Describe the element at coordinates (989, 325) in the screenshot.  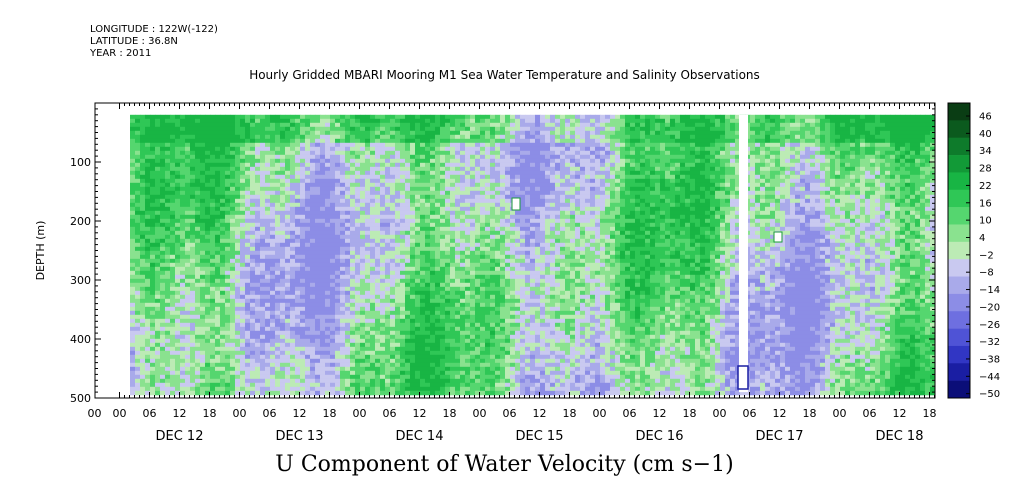
I see `colorbar-label: −26` at that location.